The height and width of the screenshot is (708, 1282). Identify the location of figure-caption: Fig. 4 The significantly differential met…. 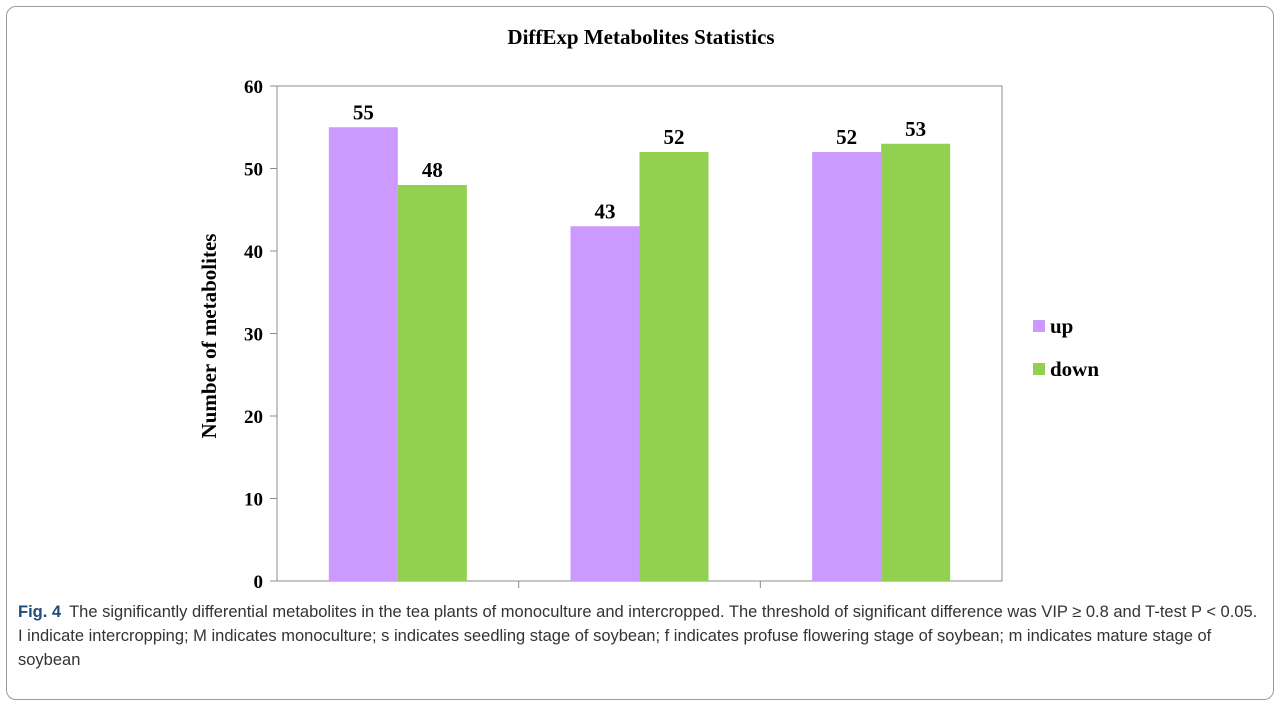
(640, 636).